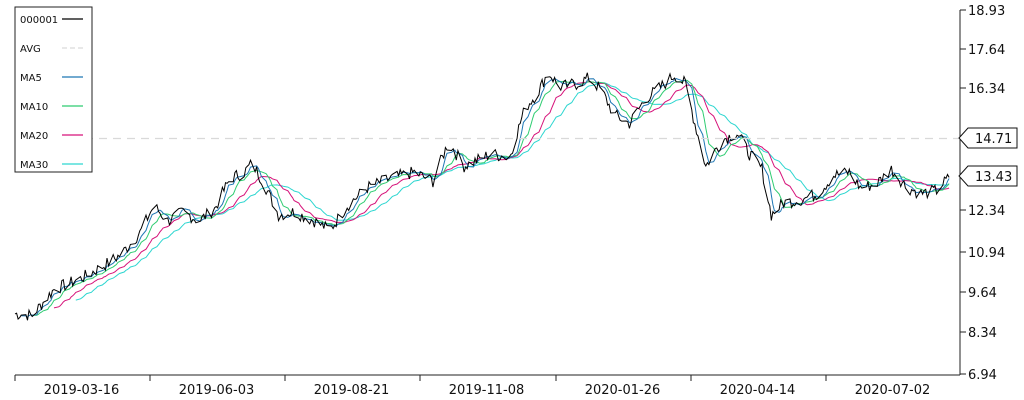  Describe the element at coordinates (893, 390) in the screenshot. I see `x-tick-label: 2020-07-02` at that location.